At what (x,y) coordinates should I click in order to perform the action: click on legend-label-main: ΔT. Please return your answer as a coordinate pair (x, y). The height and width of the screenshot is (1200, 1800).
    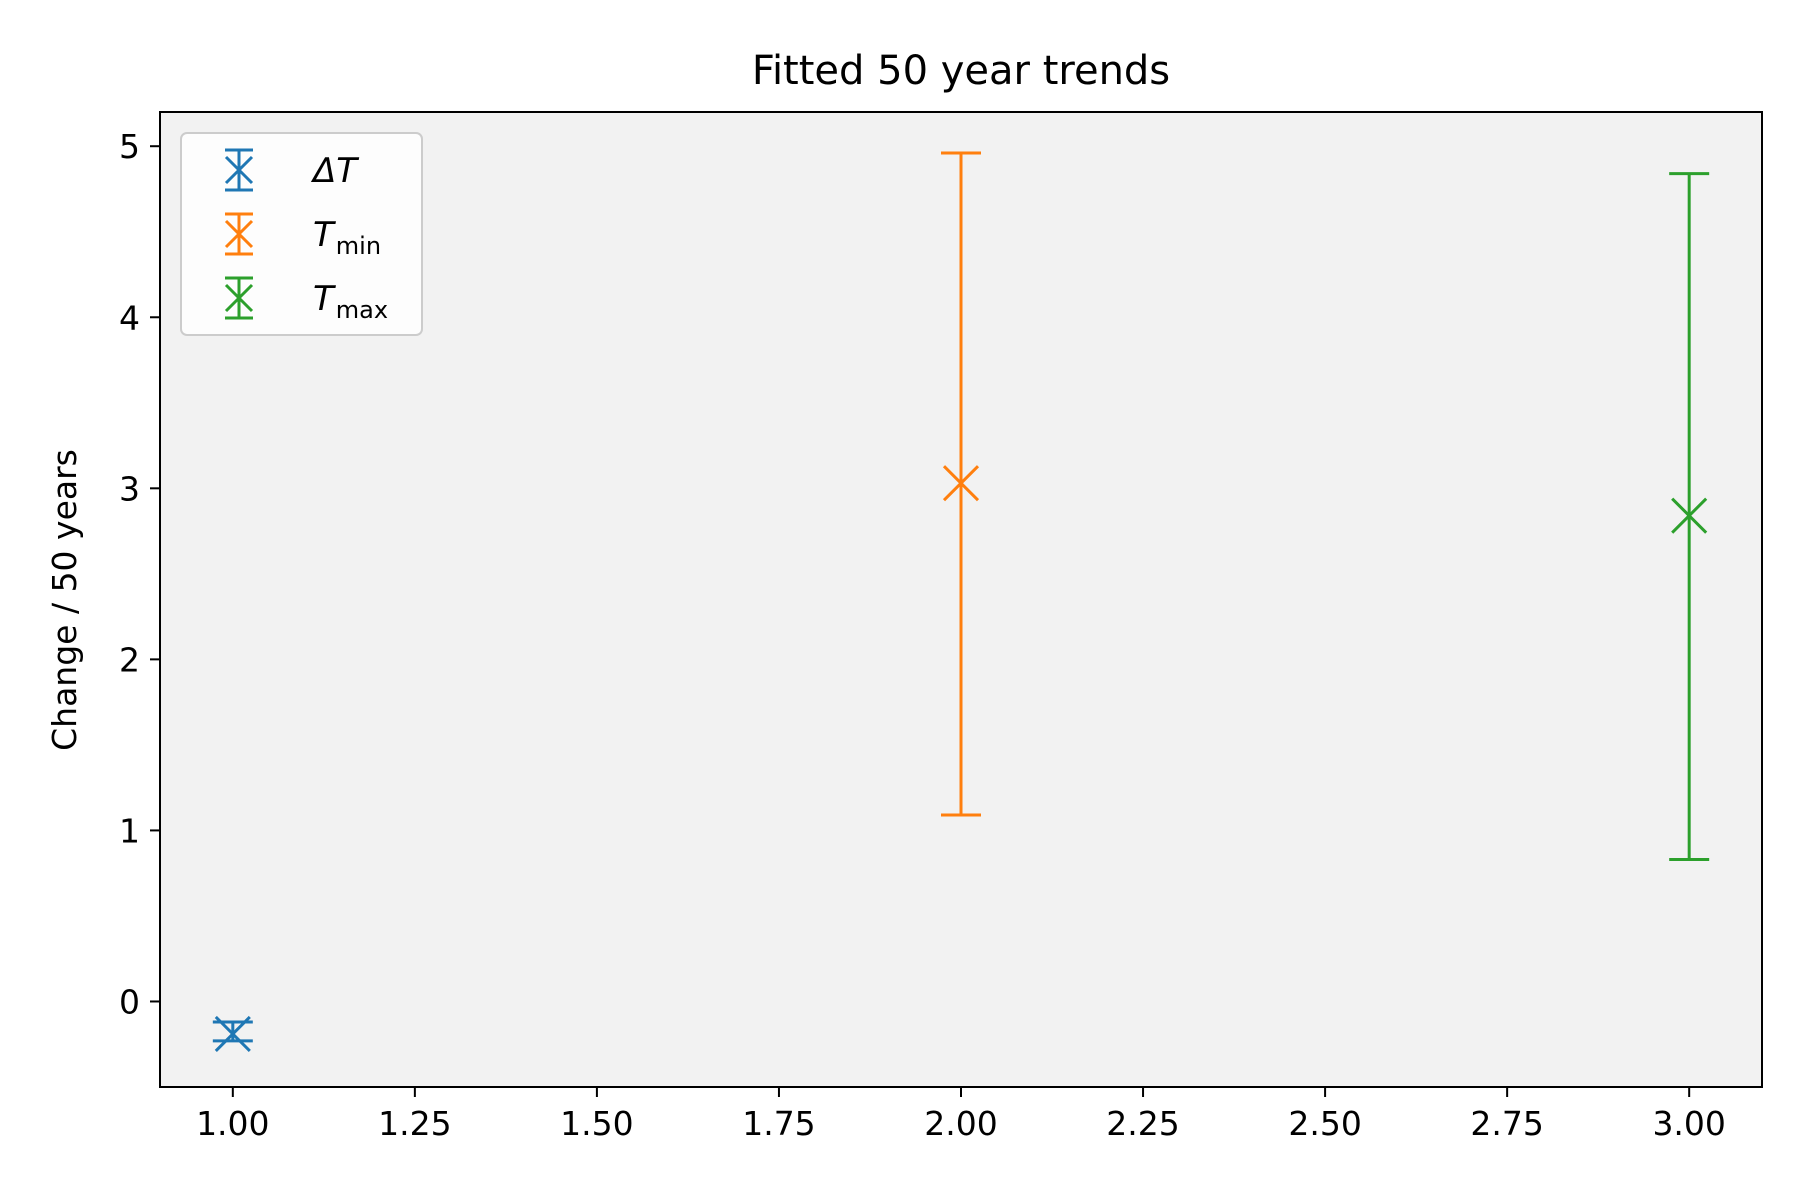
    Looking at the image, I should click on (334, 171).